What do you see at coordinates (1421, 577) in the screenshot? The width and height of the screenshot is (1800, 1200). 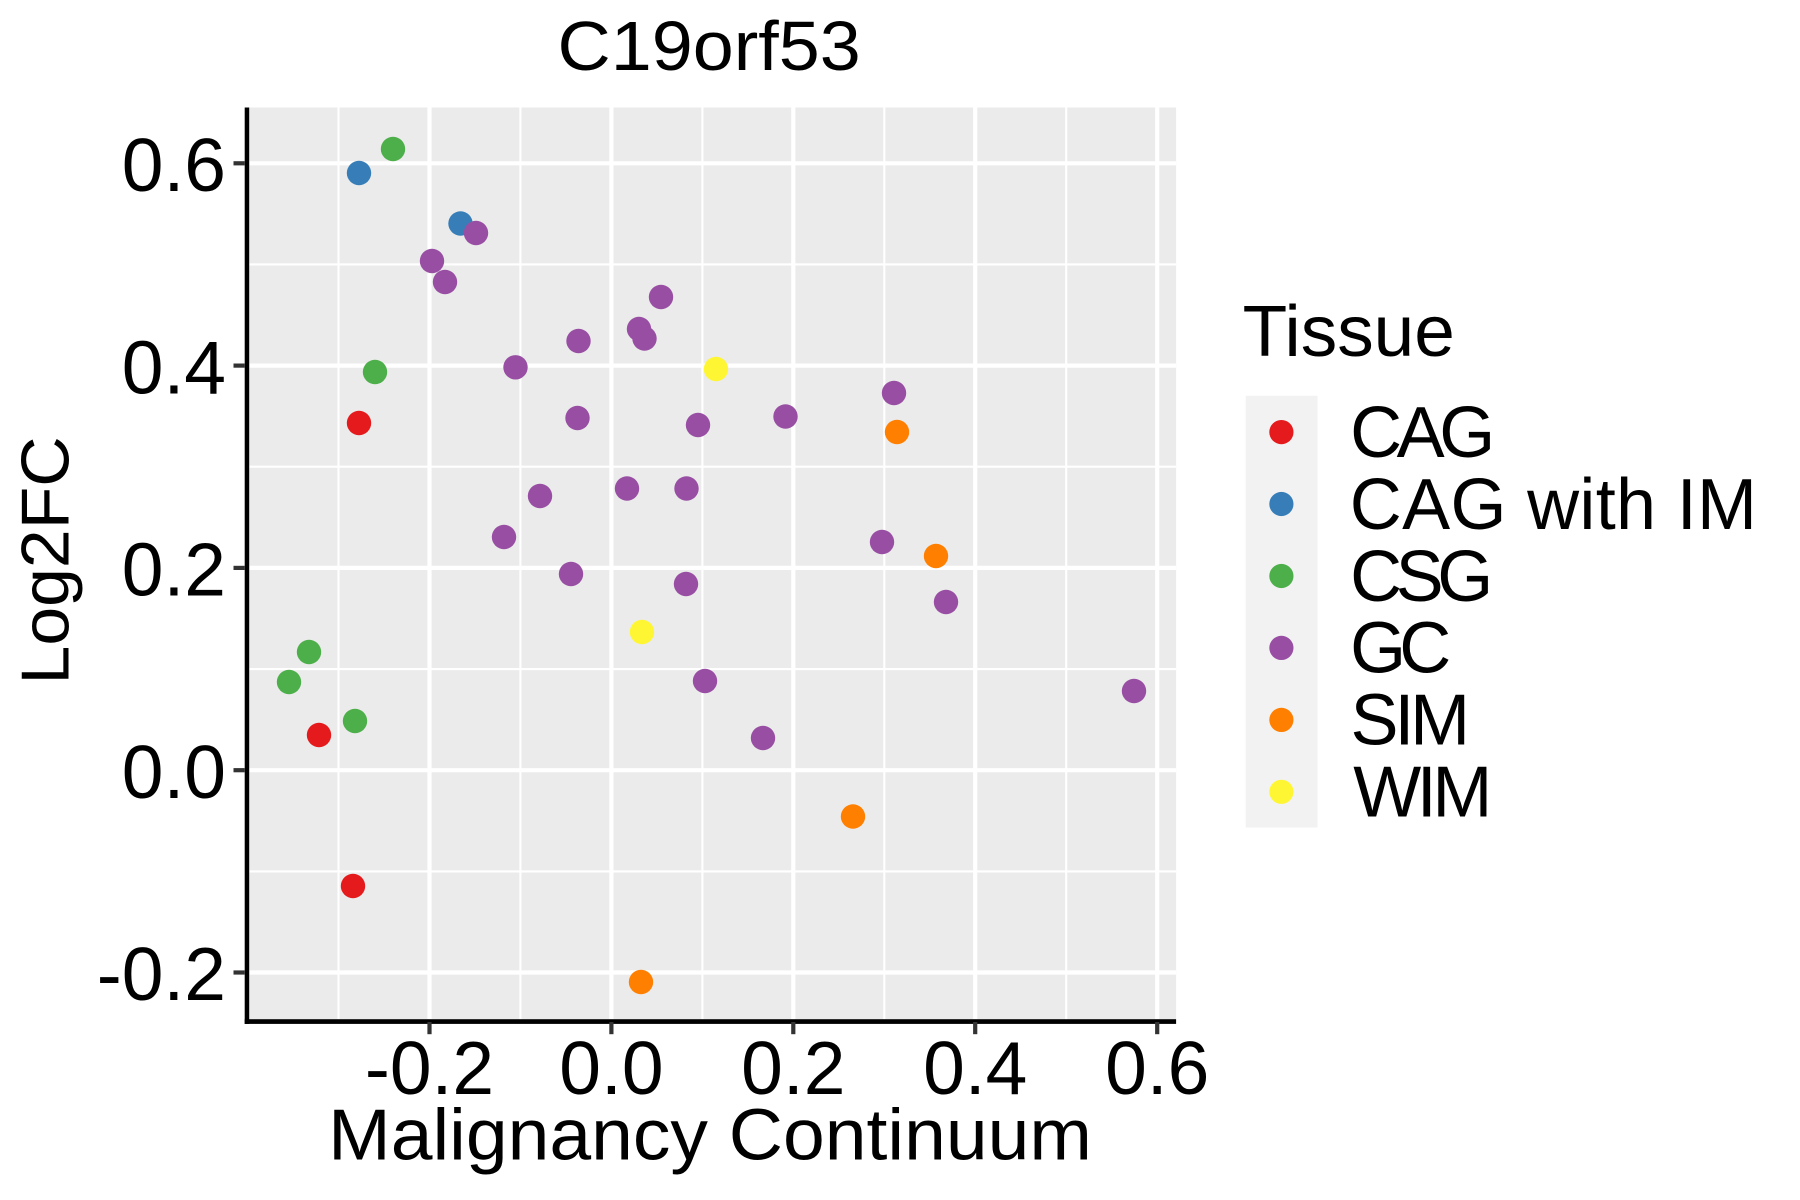 I see `svg-text: CSG` at bounding box center [1421, 577].